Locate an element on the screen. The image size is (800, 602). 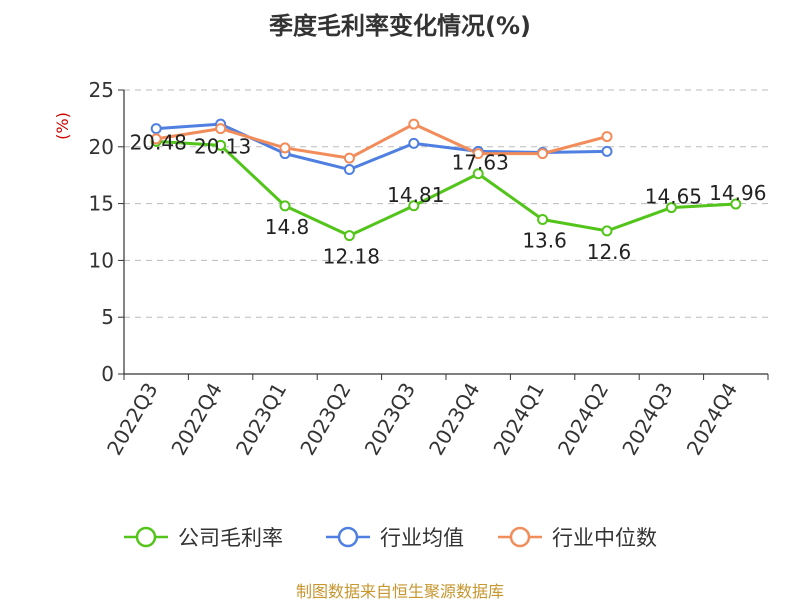
data-label: 14.8 is located at coordinates (287, 227).